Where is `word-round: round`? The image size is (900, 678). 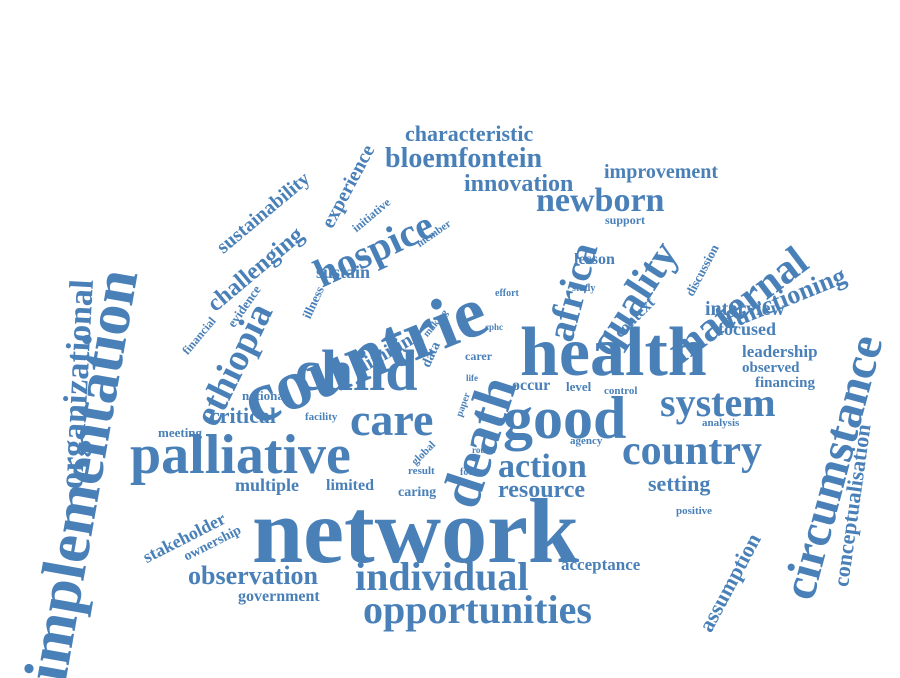 word-round: round is located at coordinates (484, 450).